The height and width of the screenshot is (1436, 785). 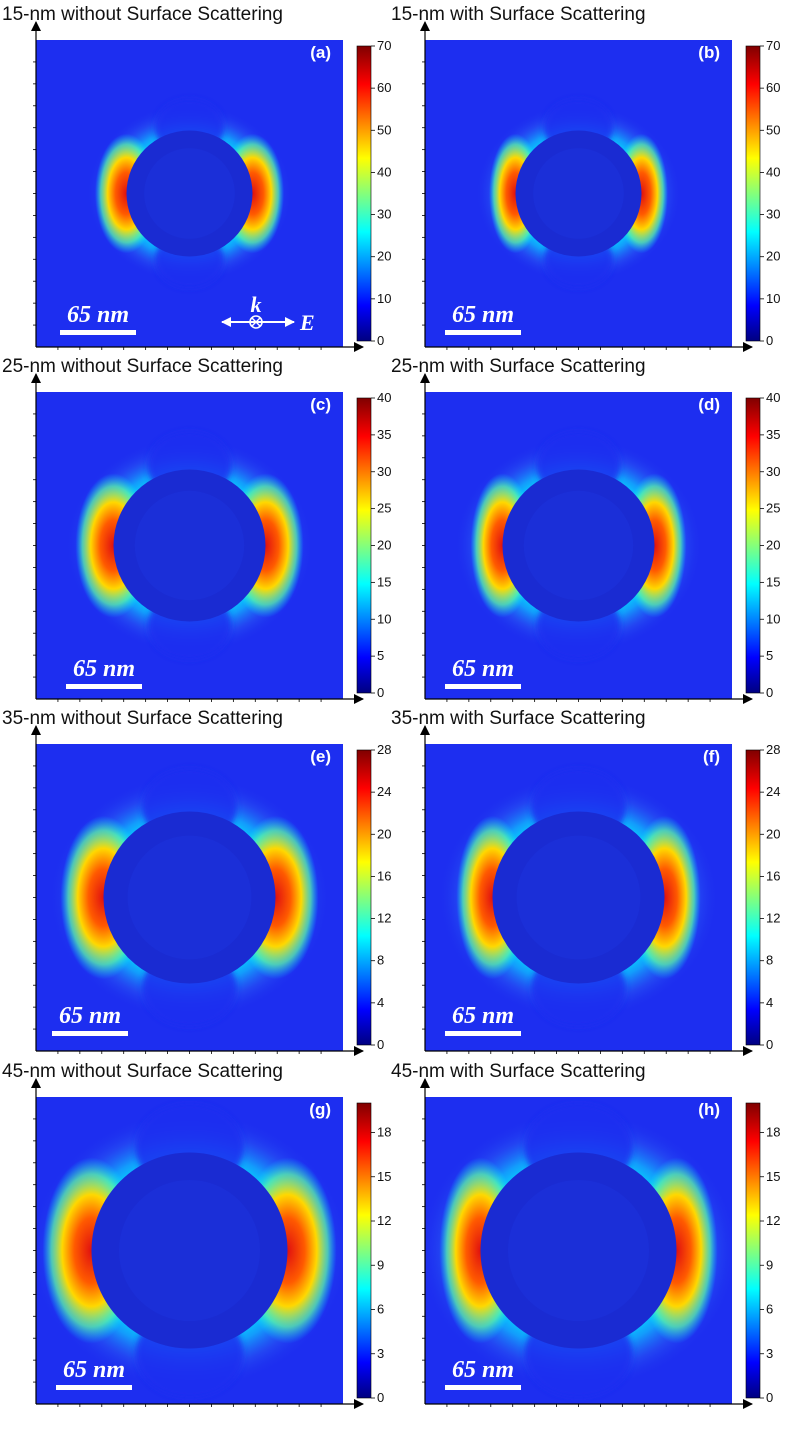 What do you see at coordinates (384, 129) in the screenshot?
I see `colorbar-tick-label: 50` at bounding box center [384, 129].